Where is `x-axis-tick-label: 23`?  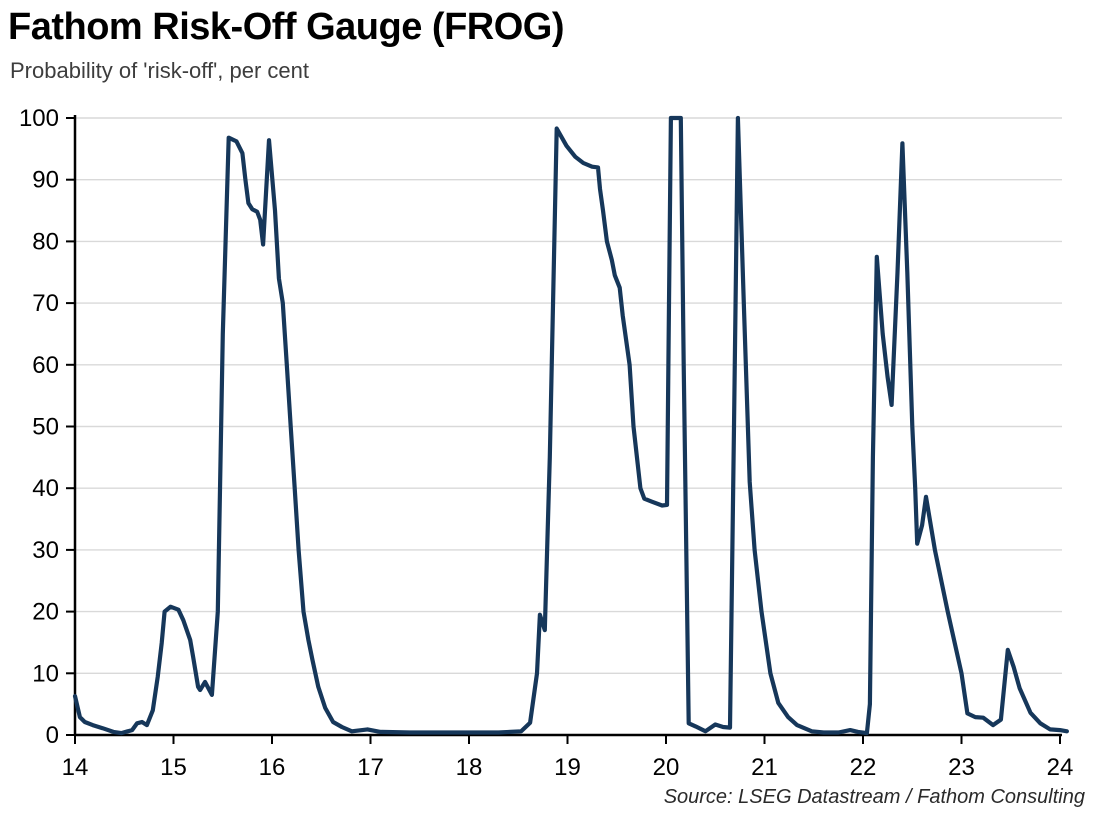 x-axis-tick-label: 23 is located at coordinates (961, 767).